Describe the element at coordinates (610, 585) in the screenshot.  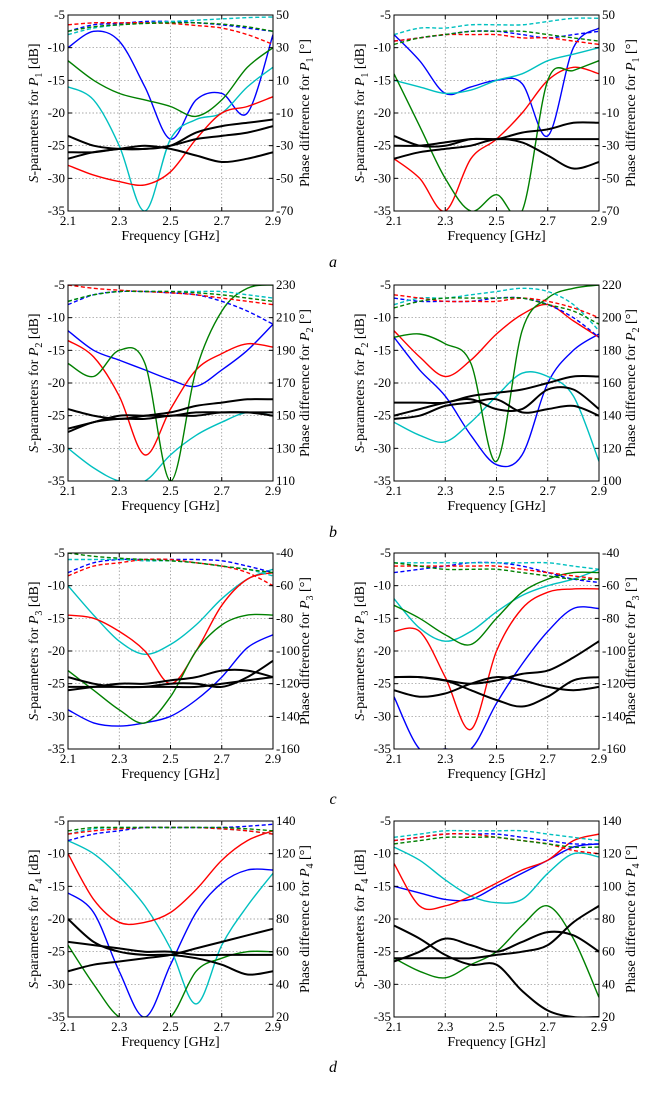
I see `y2-tick-label: -60` at that location.